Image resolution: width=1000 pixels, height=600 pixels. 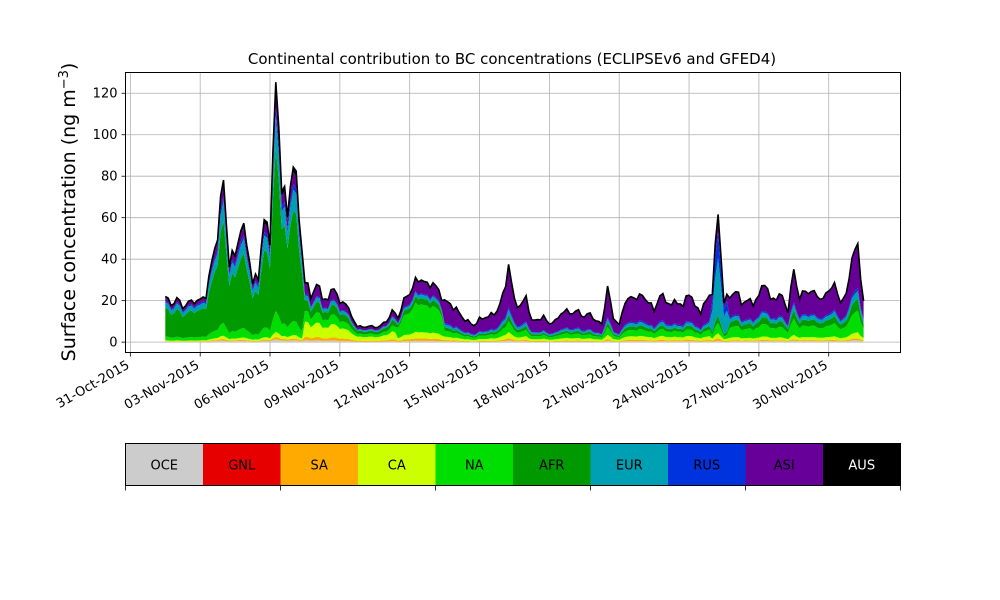 What do you see at coordinates (511, 385) in the screenshot?
I see `x-tick-label: 18-Nov-2015` at bounding box center [511, 385].